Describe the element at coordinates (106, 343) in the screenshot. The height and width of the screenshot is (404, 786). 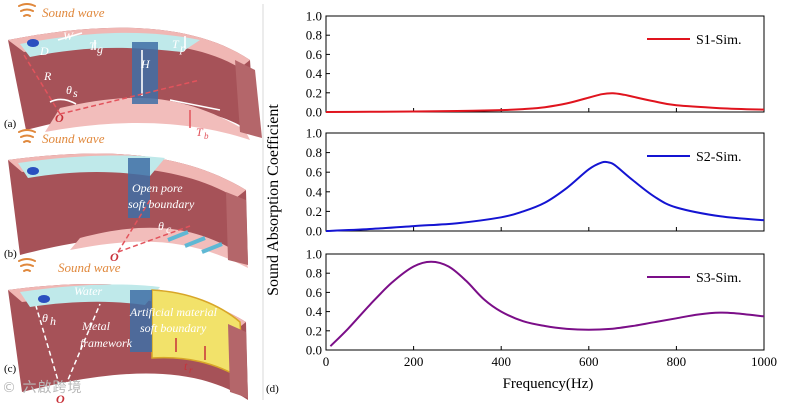
I see `metal-line2: framework` at that location.